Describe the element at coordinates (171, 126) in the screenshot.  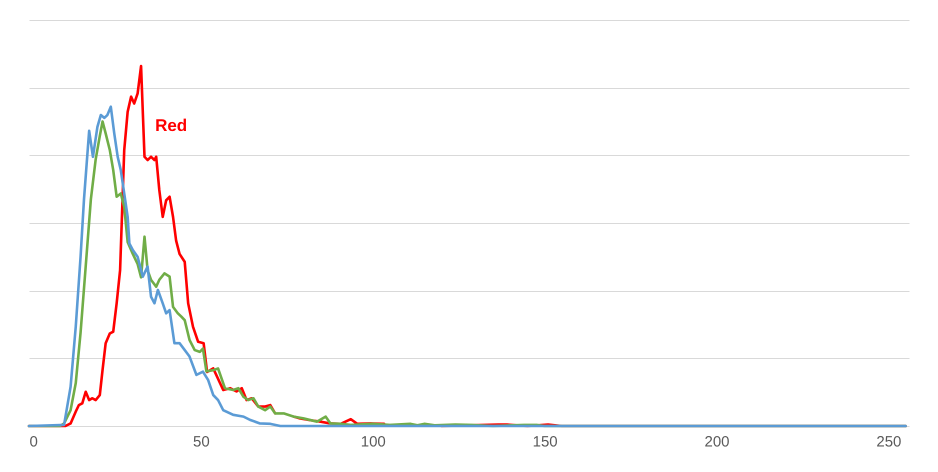
I see `series-label: Red` at that location.